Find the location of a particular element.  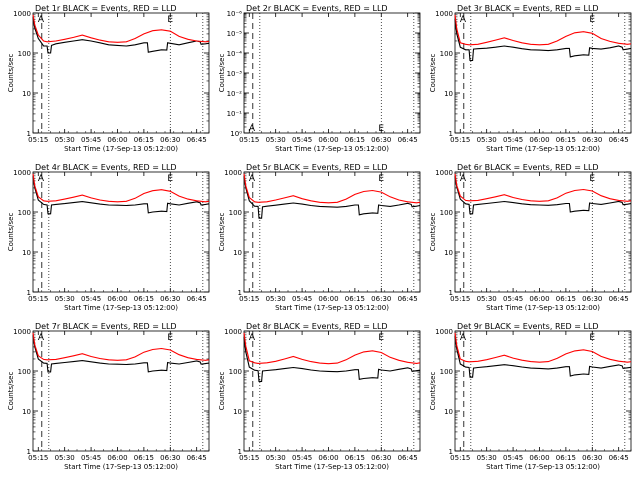

panel-2-ytick-label: 10⁰ is located at coordinates (236, 134).